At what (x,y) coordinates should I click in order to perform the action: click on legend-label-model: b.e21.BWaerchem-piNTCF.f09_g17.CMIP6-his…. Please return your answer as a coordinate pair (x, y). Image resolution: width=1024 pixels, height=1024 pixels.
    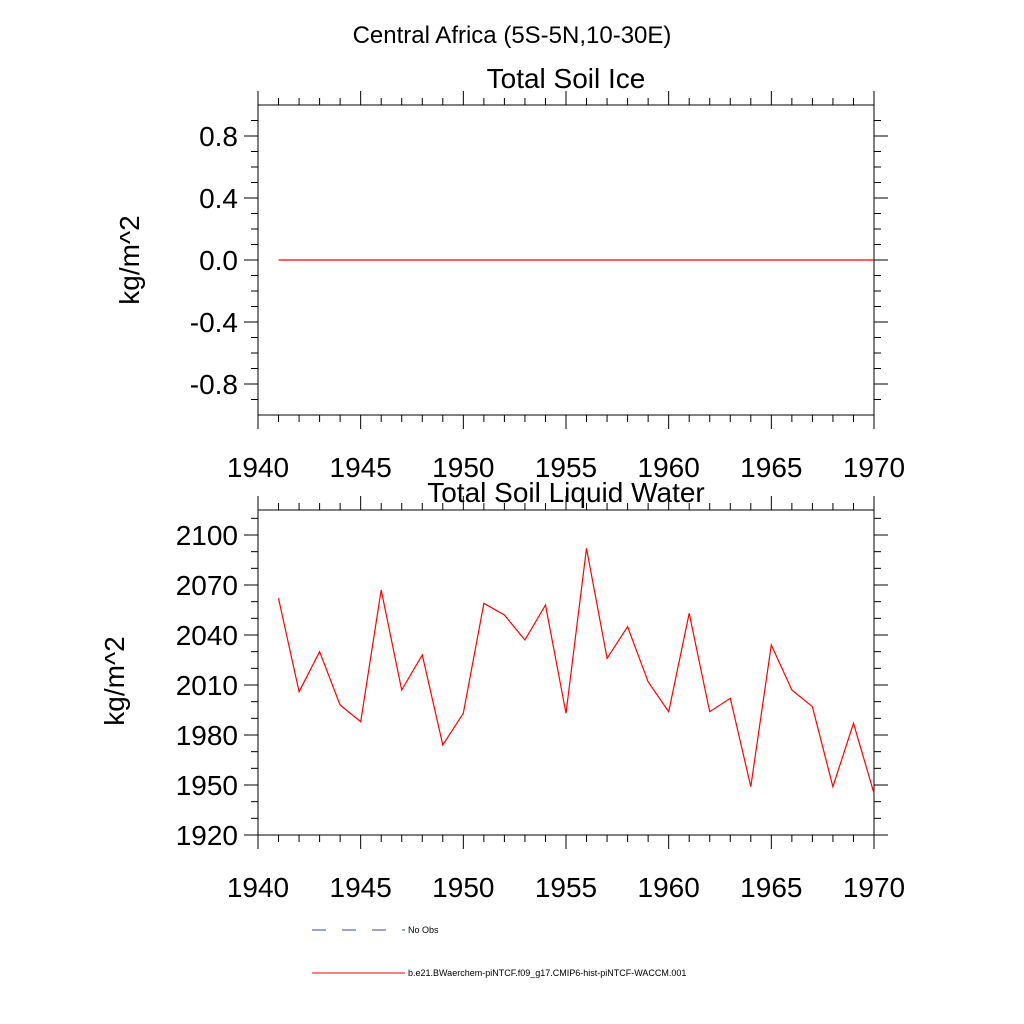
    Looking at the image, I should click on (547, 973).